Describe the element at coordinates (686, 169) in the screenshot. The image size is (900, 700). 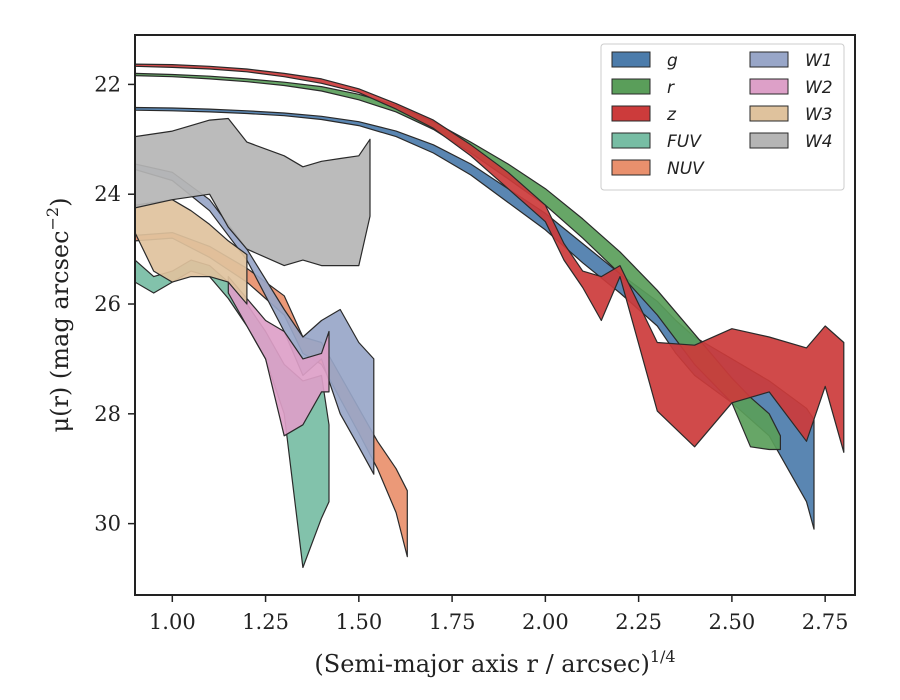
I see `legend-label-nuv: NUV` at that location.